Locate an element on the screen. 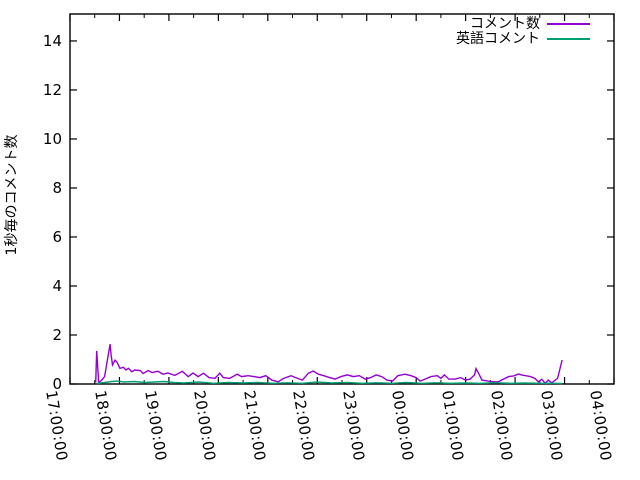 The image size is (640, 480). y-tick-label: 14 is located at coordinates (52, 40).